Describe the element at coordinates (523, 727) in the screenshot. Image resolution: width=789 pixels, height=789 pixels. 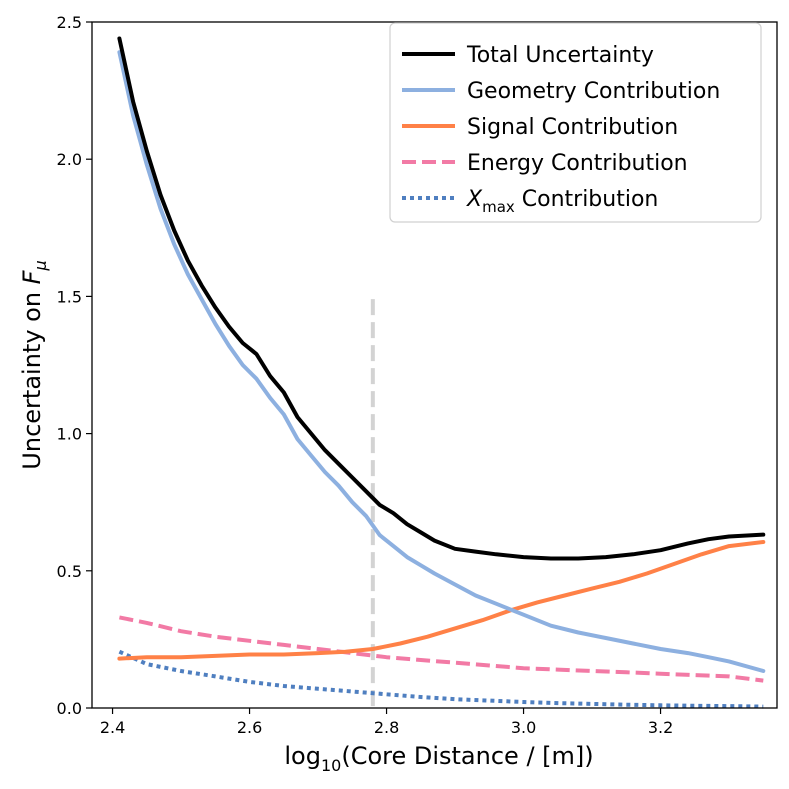
I see `x-tick-label: 3.0` at that location.